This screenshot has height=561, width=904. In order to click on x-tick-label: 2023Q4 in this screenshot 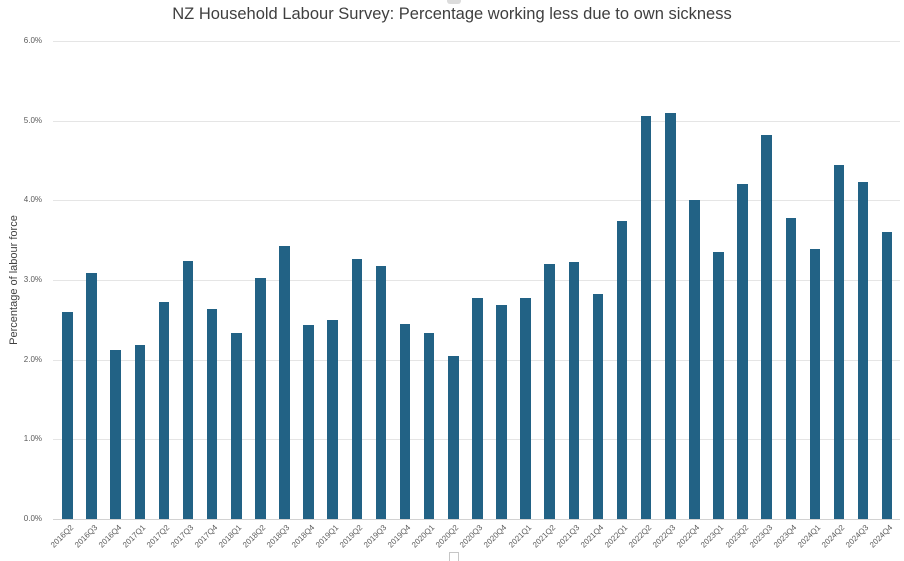, I will do `click(785, 536)`.